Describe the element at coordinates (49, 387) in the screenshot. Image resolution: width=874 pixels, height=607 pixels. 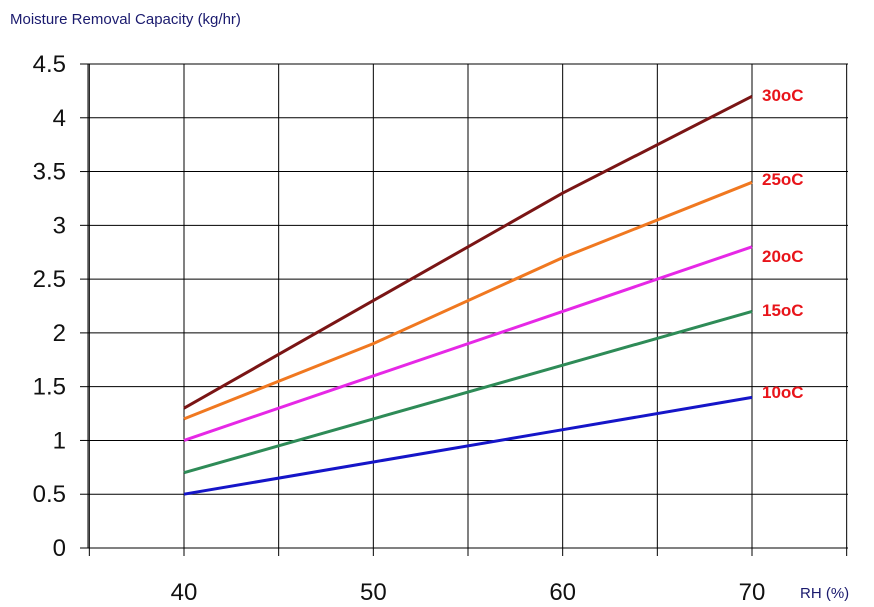
I see `y-tick-label: 1.5` at that location.